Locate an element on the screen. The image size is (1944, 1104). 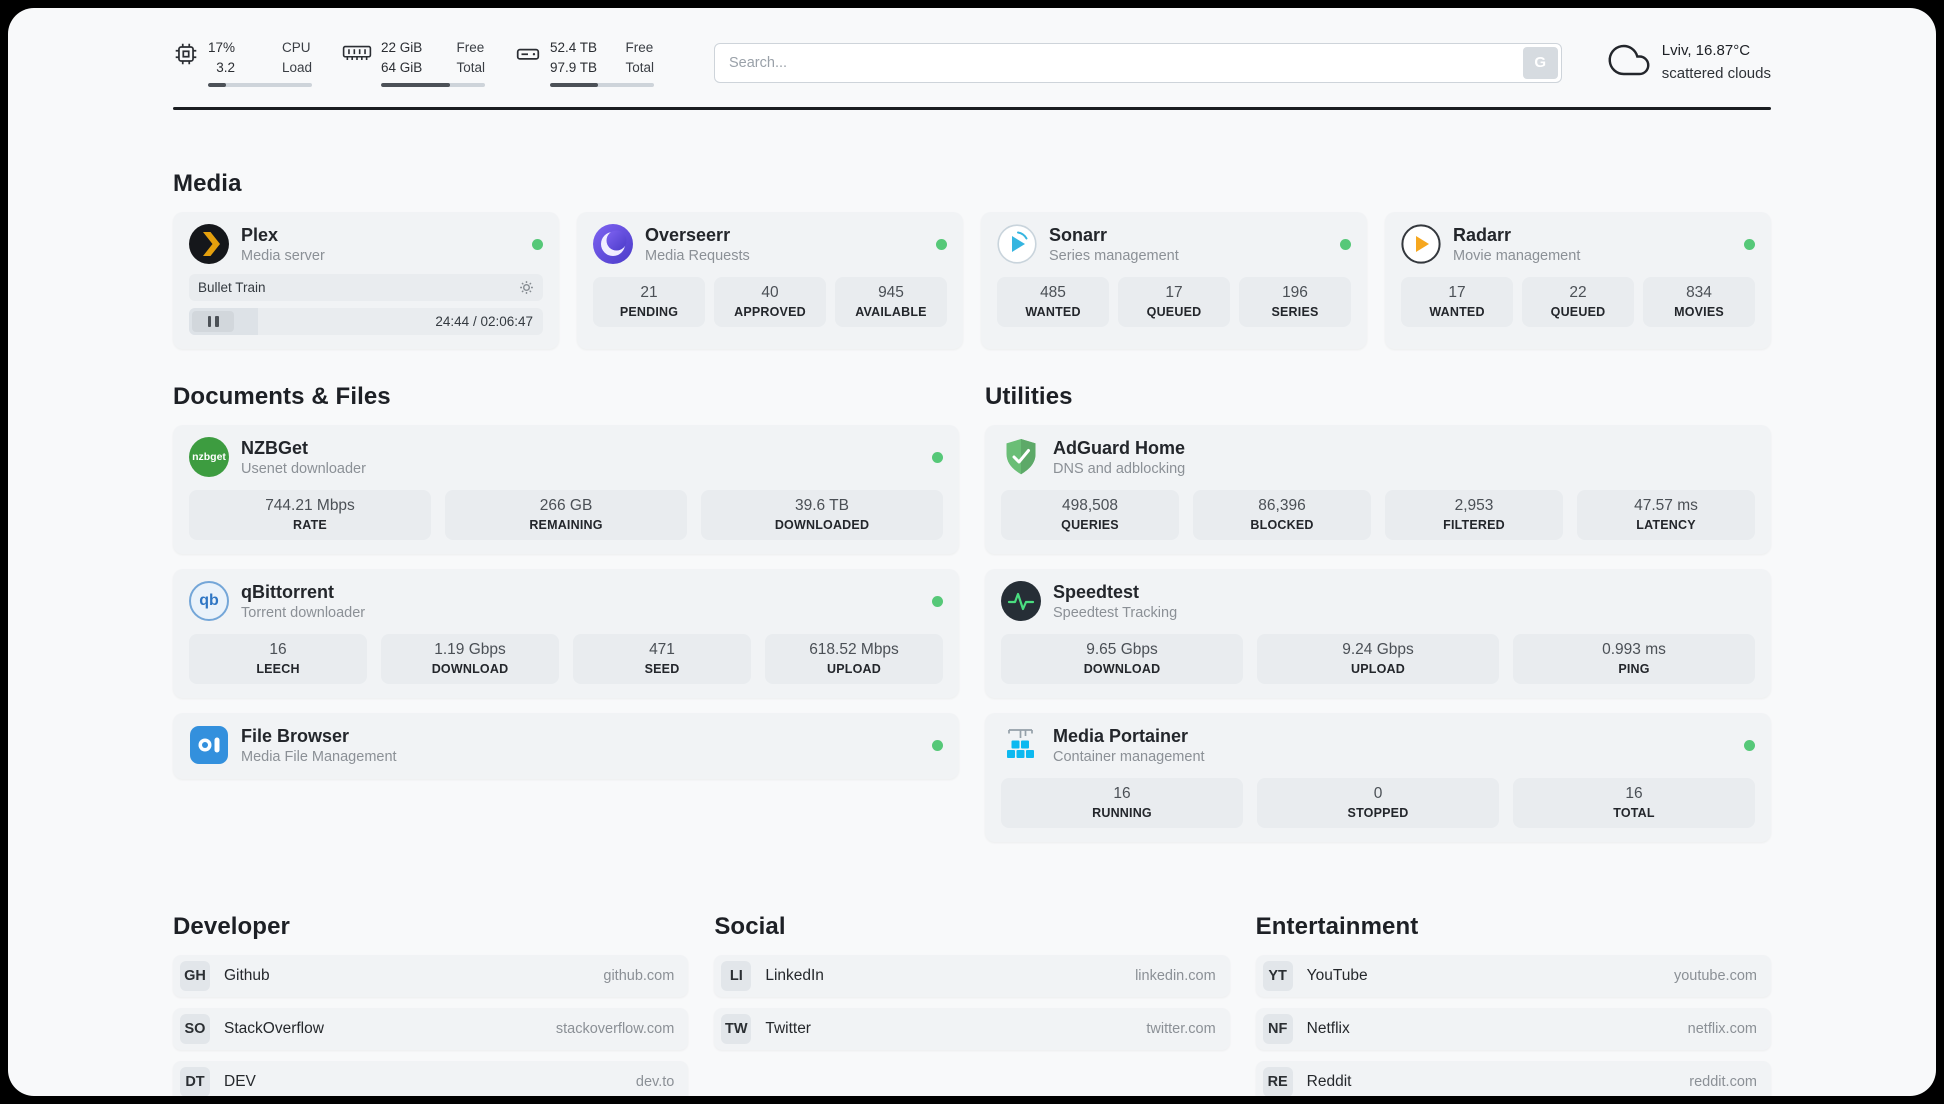
portainer-icon is located at coordinates (1021, 745).